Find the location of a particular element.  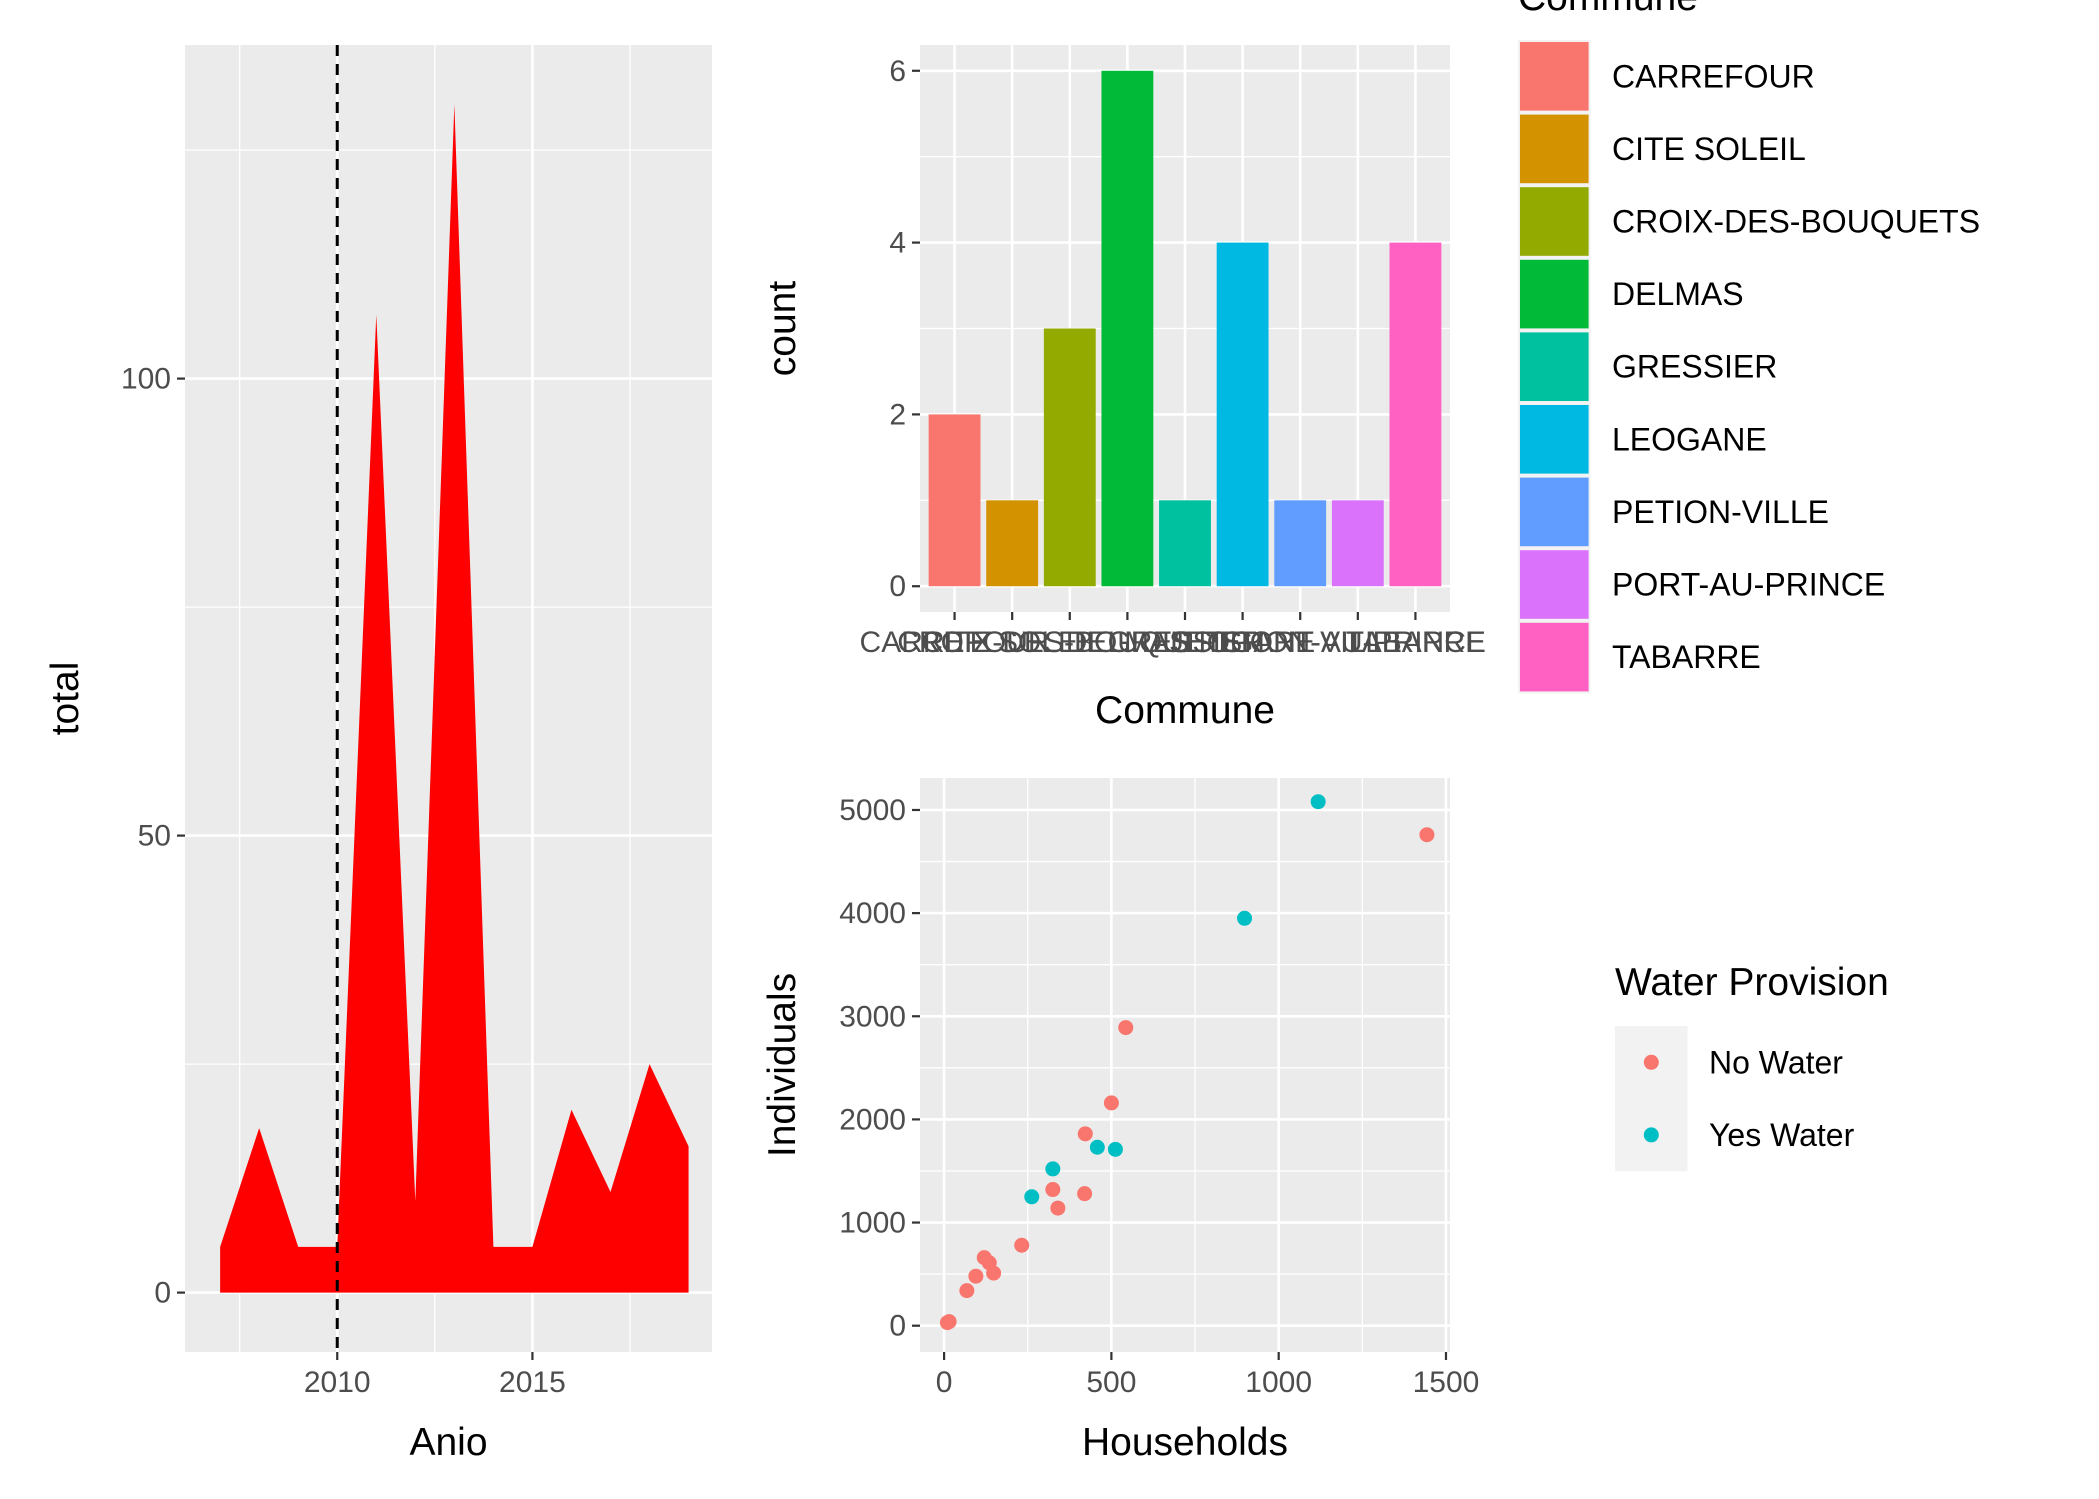

x-tick-label: 1500 is located at coordinates (1446, 1382).